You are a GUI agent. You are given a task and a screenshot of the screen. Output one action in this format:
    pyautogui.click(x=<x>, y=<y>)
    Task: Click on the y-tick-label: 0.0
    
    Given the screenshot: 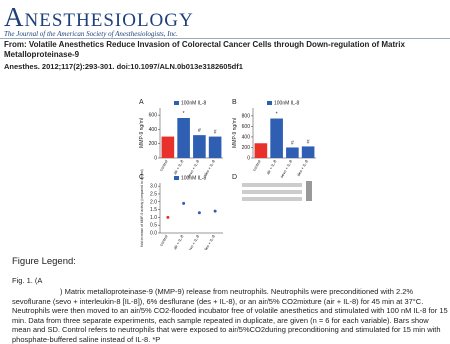 What is the action you would take?
    pyautogui.click(x=153, y=234)
    